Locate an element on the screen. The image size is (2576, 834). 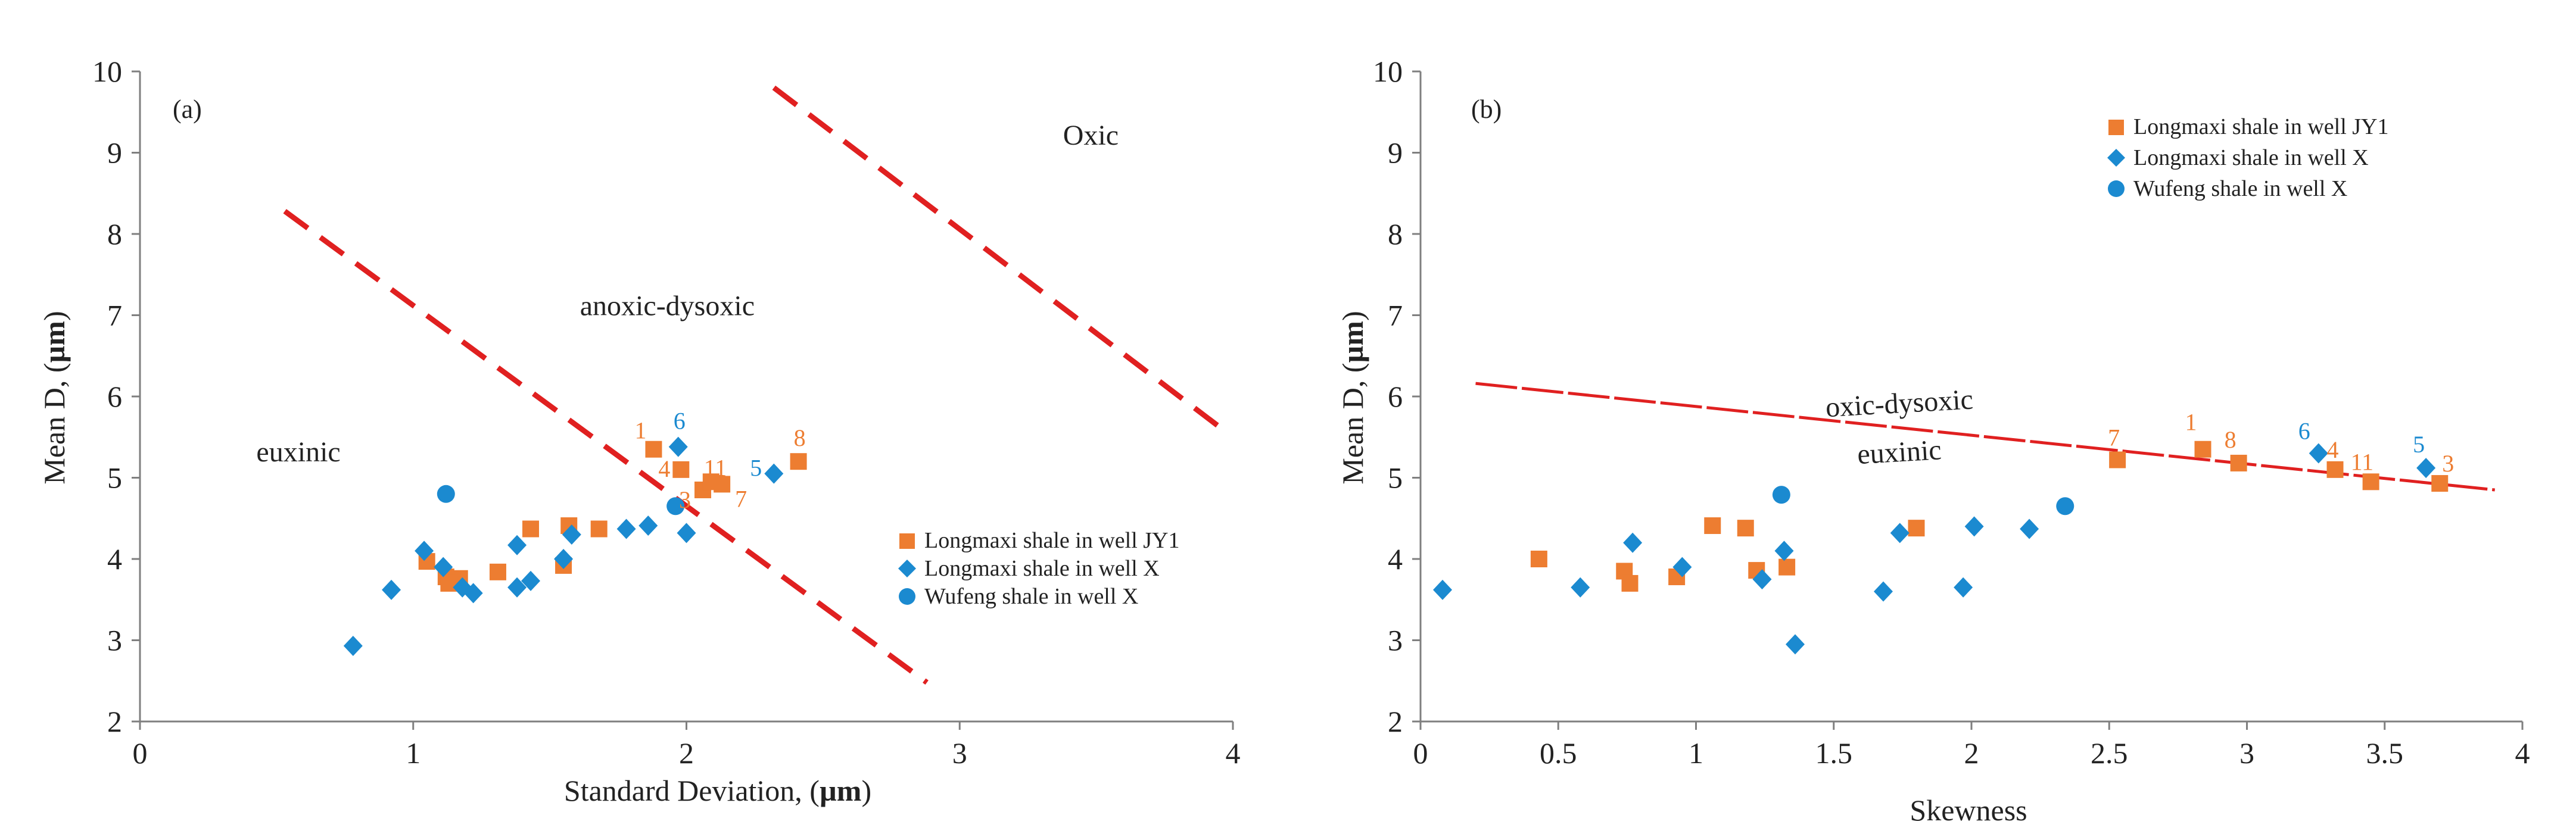
point-number-label: 1 is located at coordinates (2191, 423).